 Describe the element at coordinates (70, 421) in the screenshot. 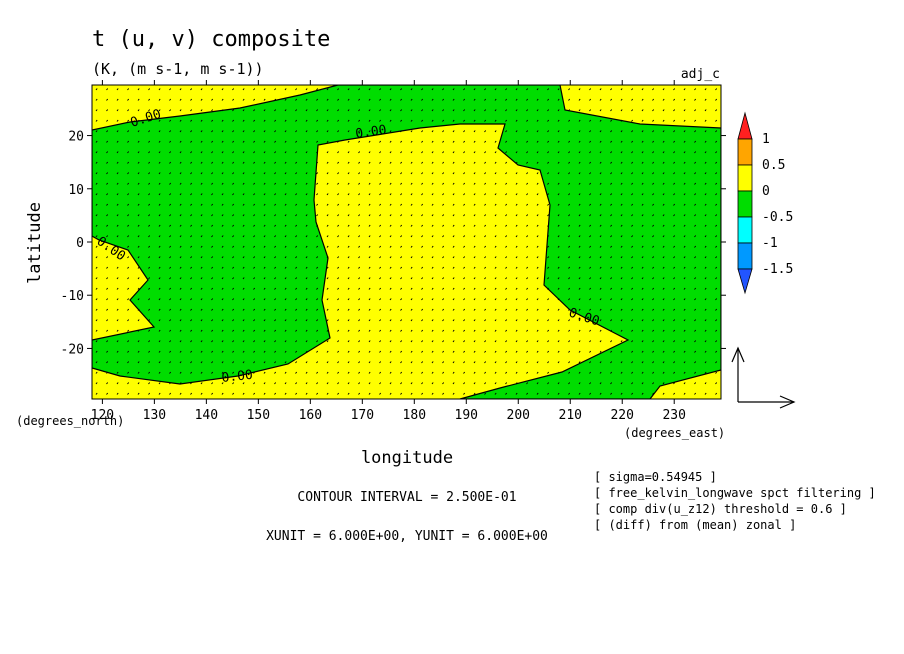

I see `y-unit-label: (degrees_north)` at that location.